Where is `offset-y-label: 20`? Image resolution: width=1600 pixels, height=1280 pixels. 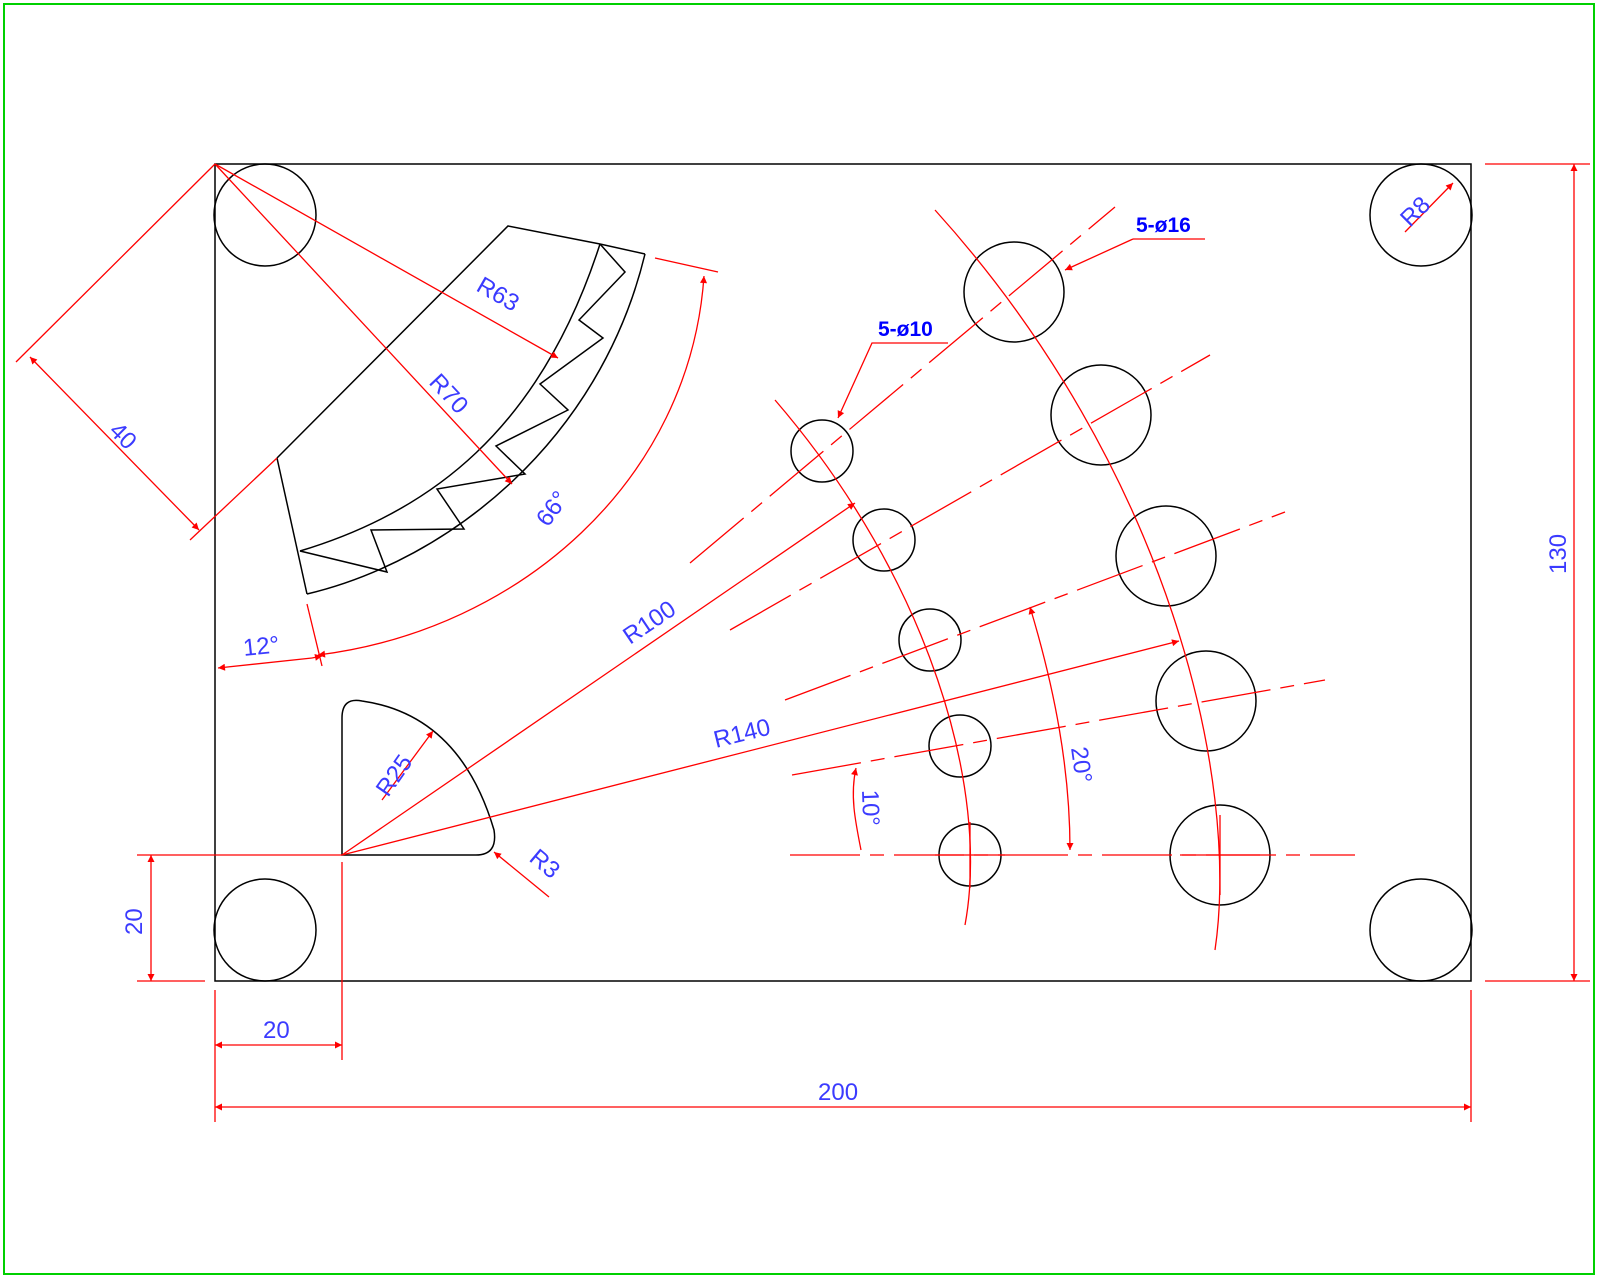
offset-y-label: 20 is located at coordinates (134, 921).